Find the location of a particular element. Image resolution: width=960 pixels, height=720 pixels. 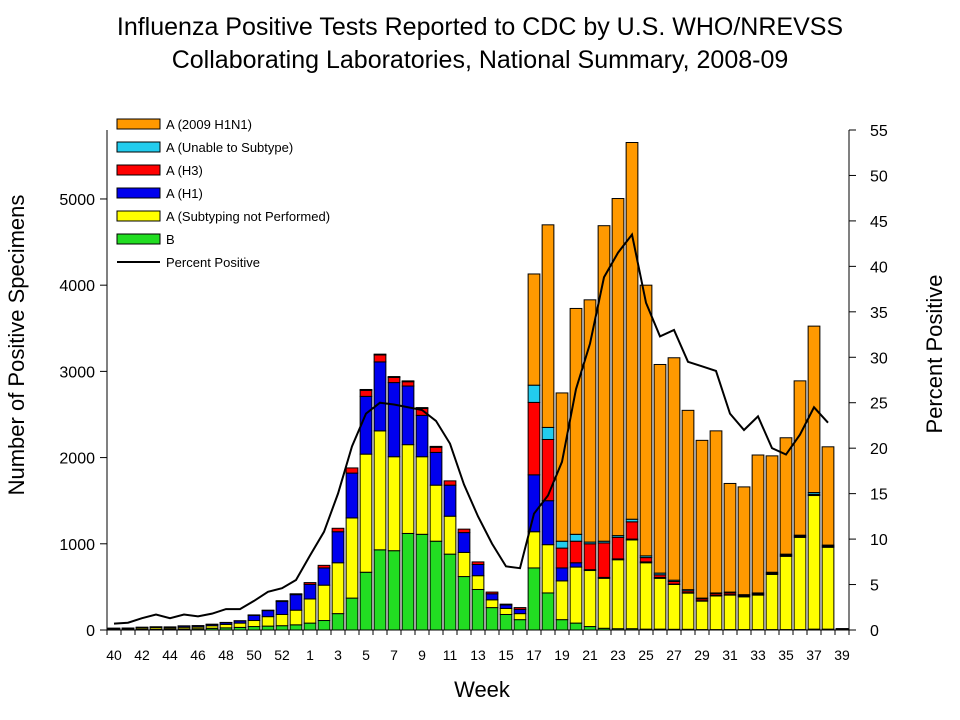

y-axis-label: Number of Positive Specimens is located at coordinates (16, 345).